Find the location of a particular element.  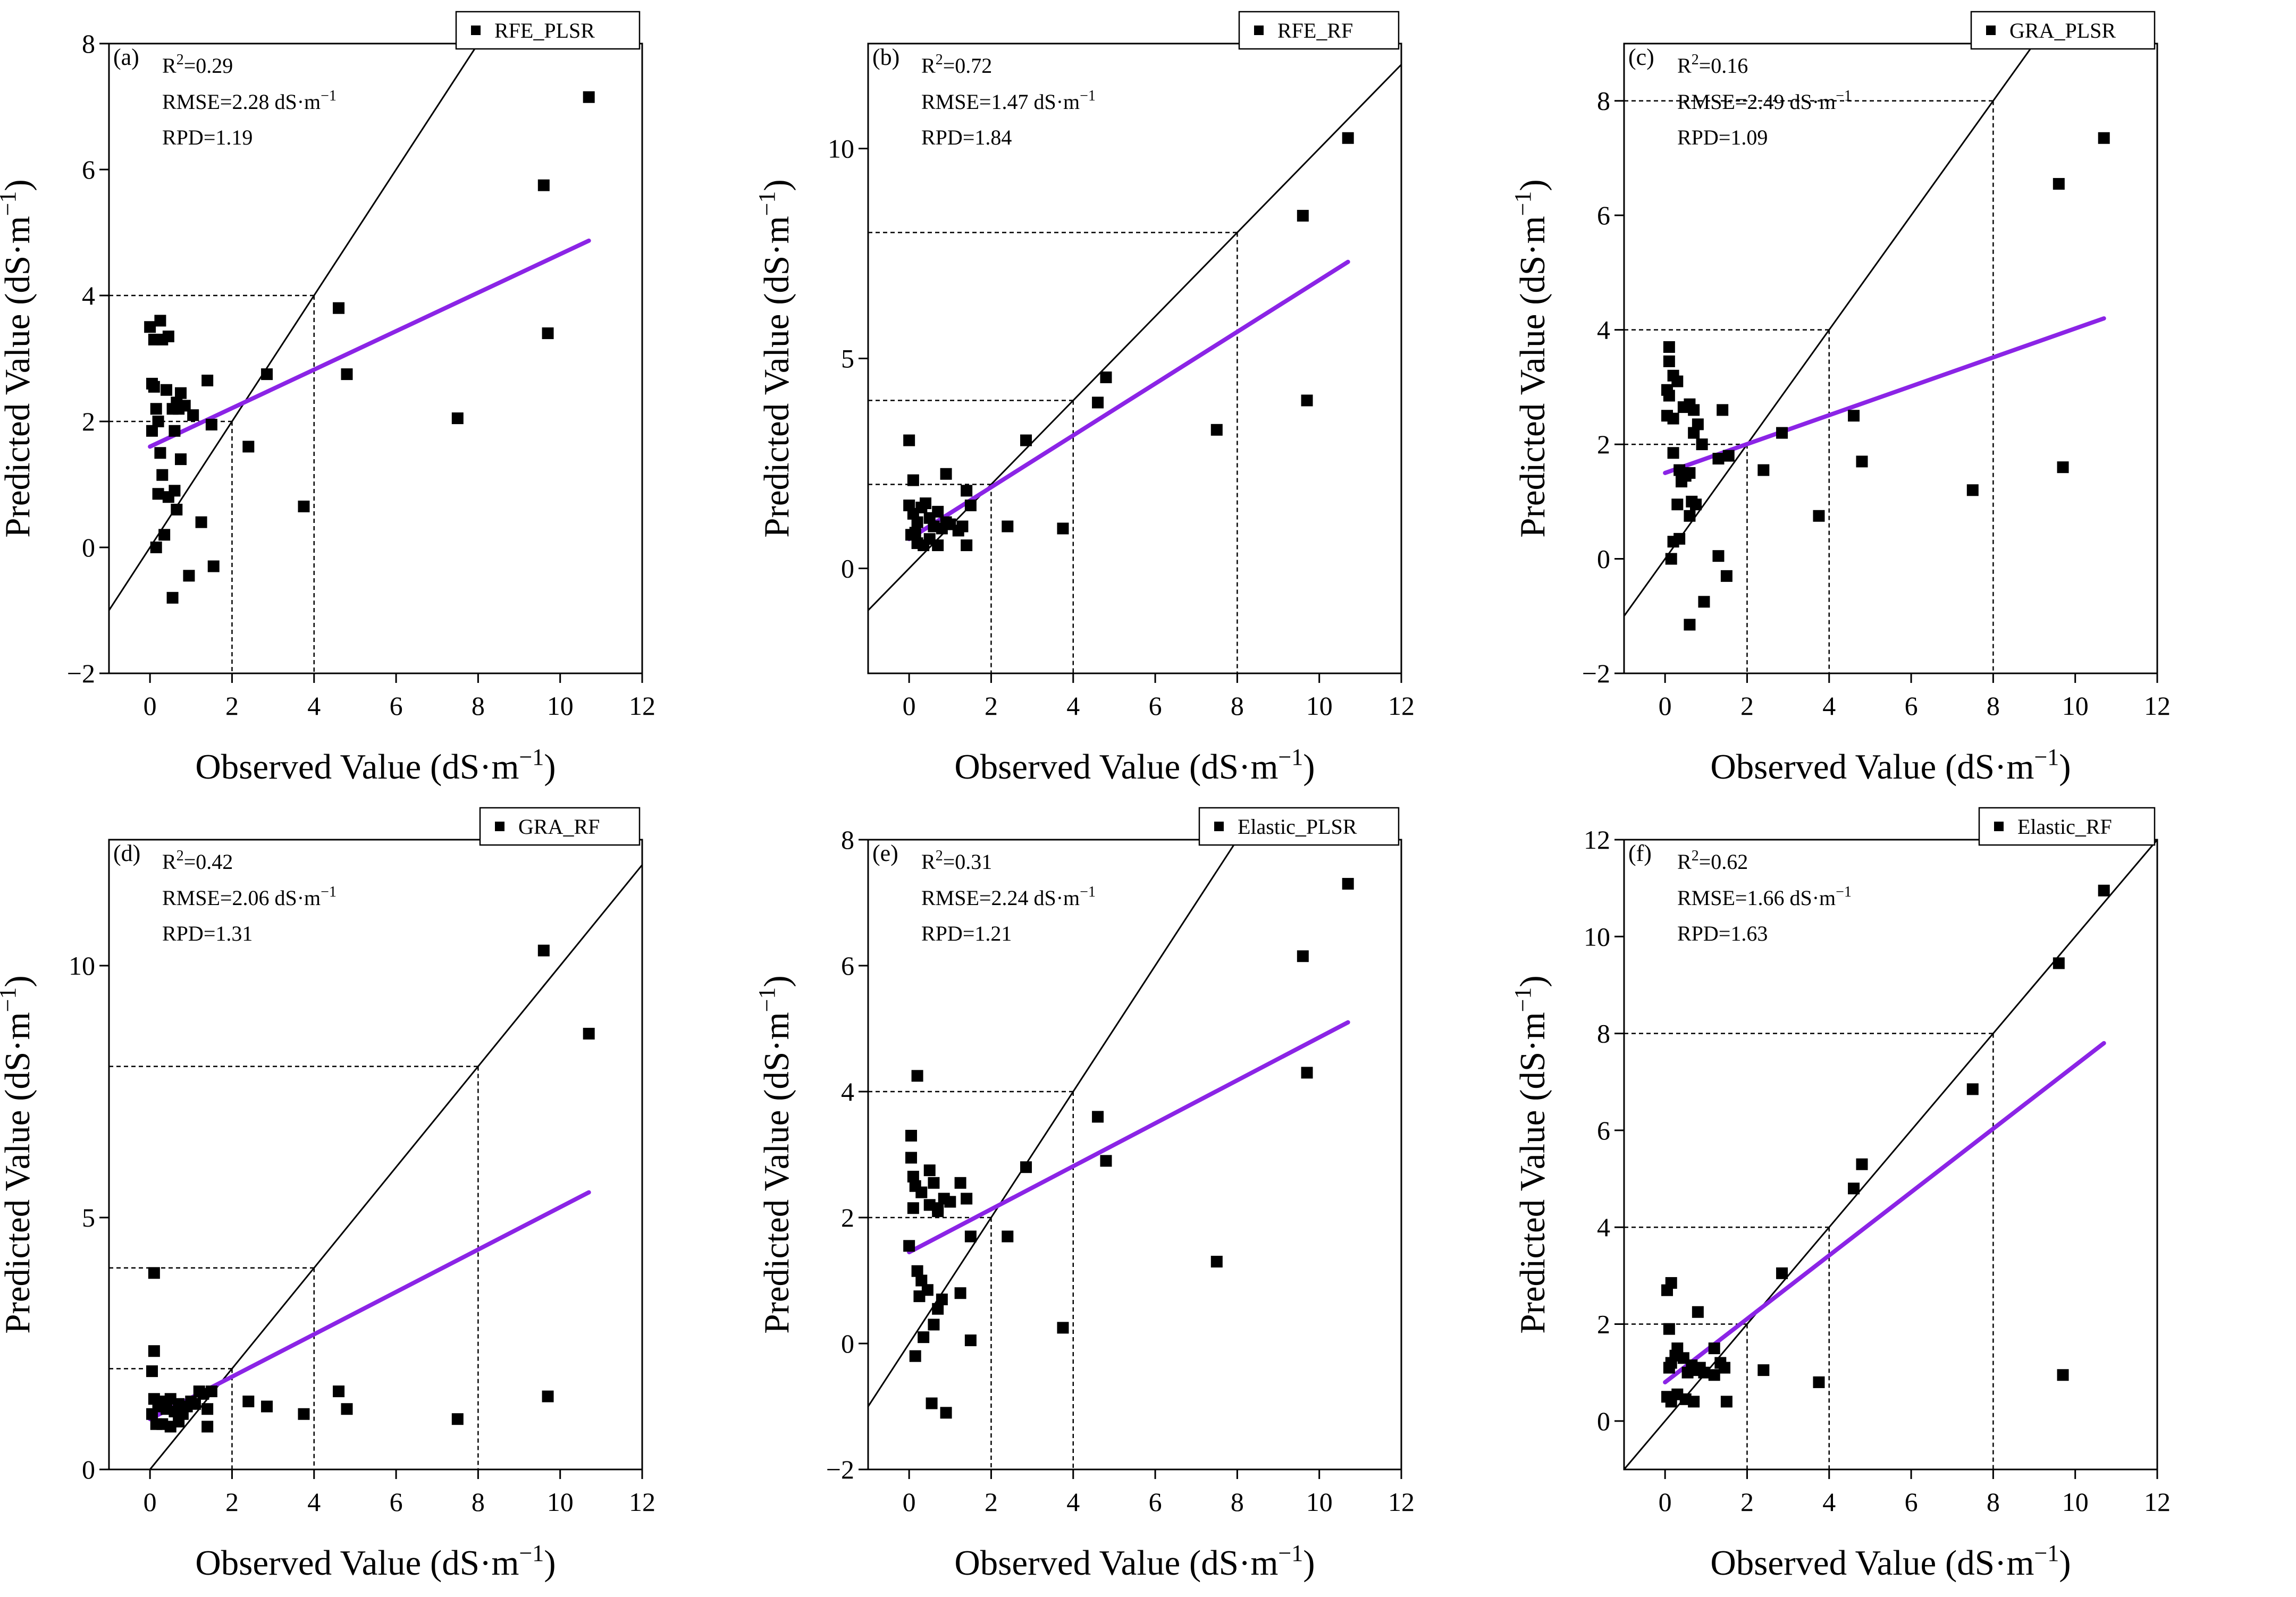

one-to-one-line is located at coordinates (1135, 338).